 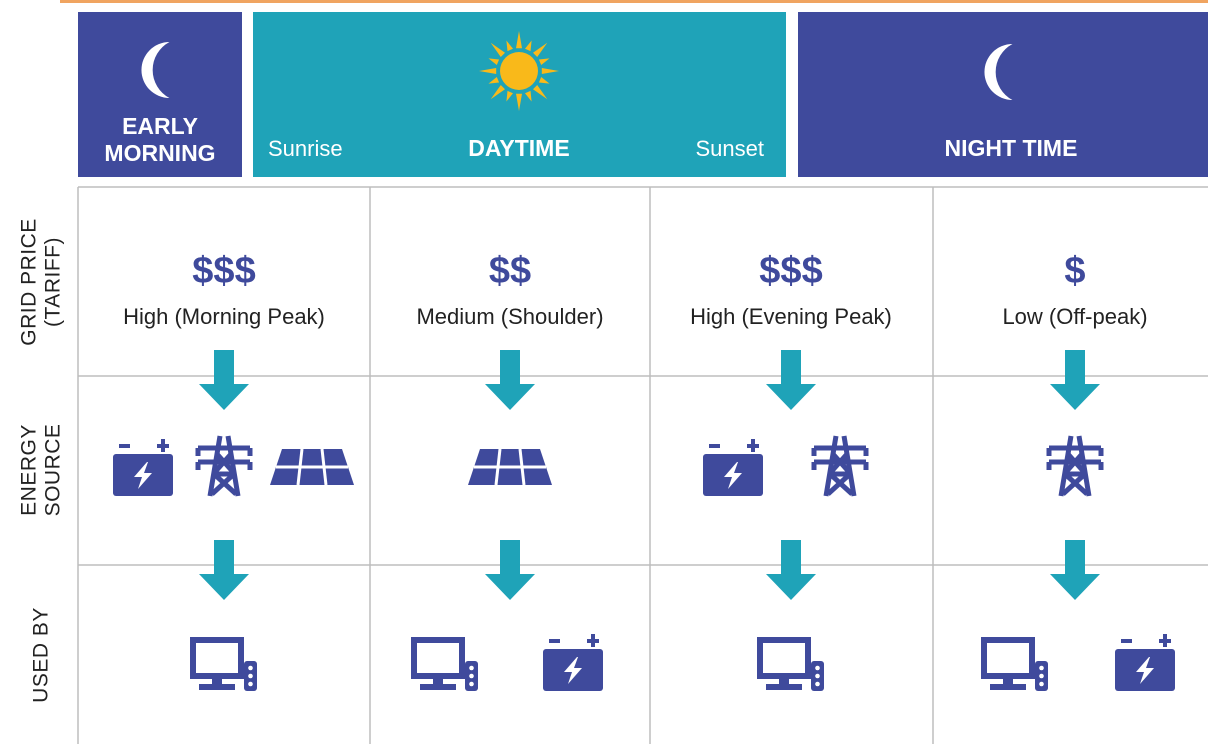 I want to click on row-label: (TARIFF), so click(x=53, y=282).